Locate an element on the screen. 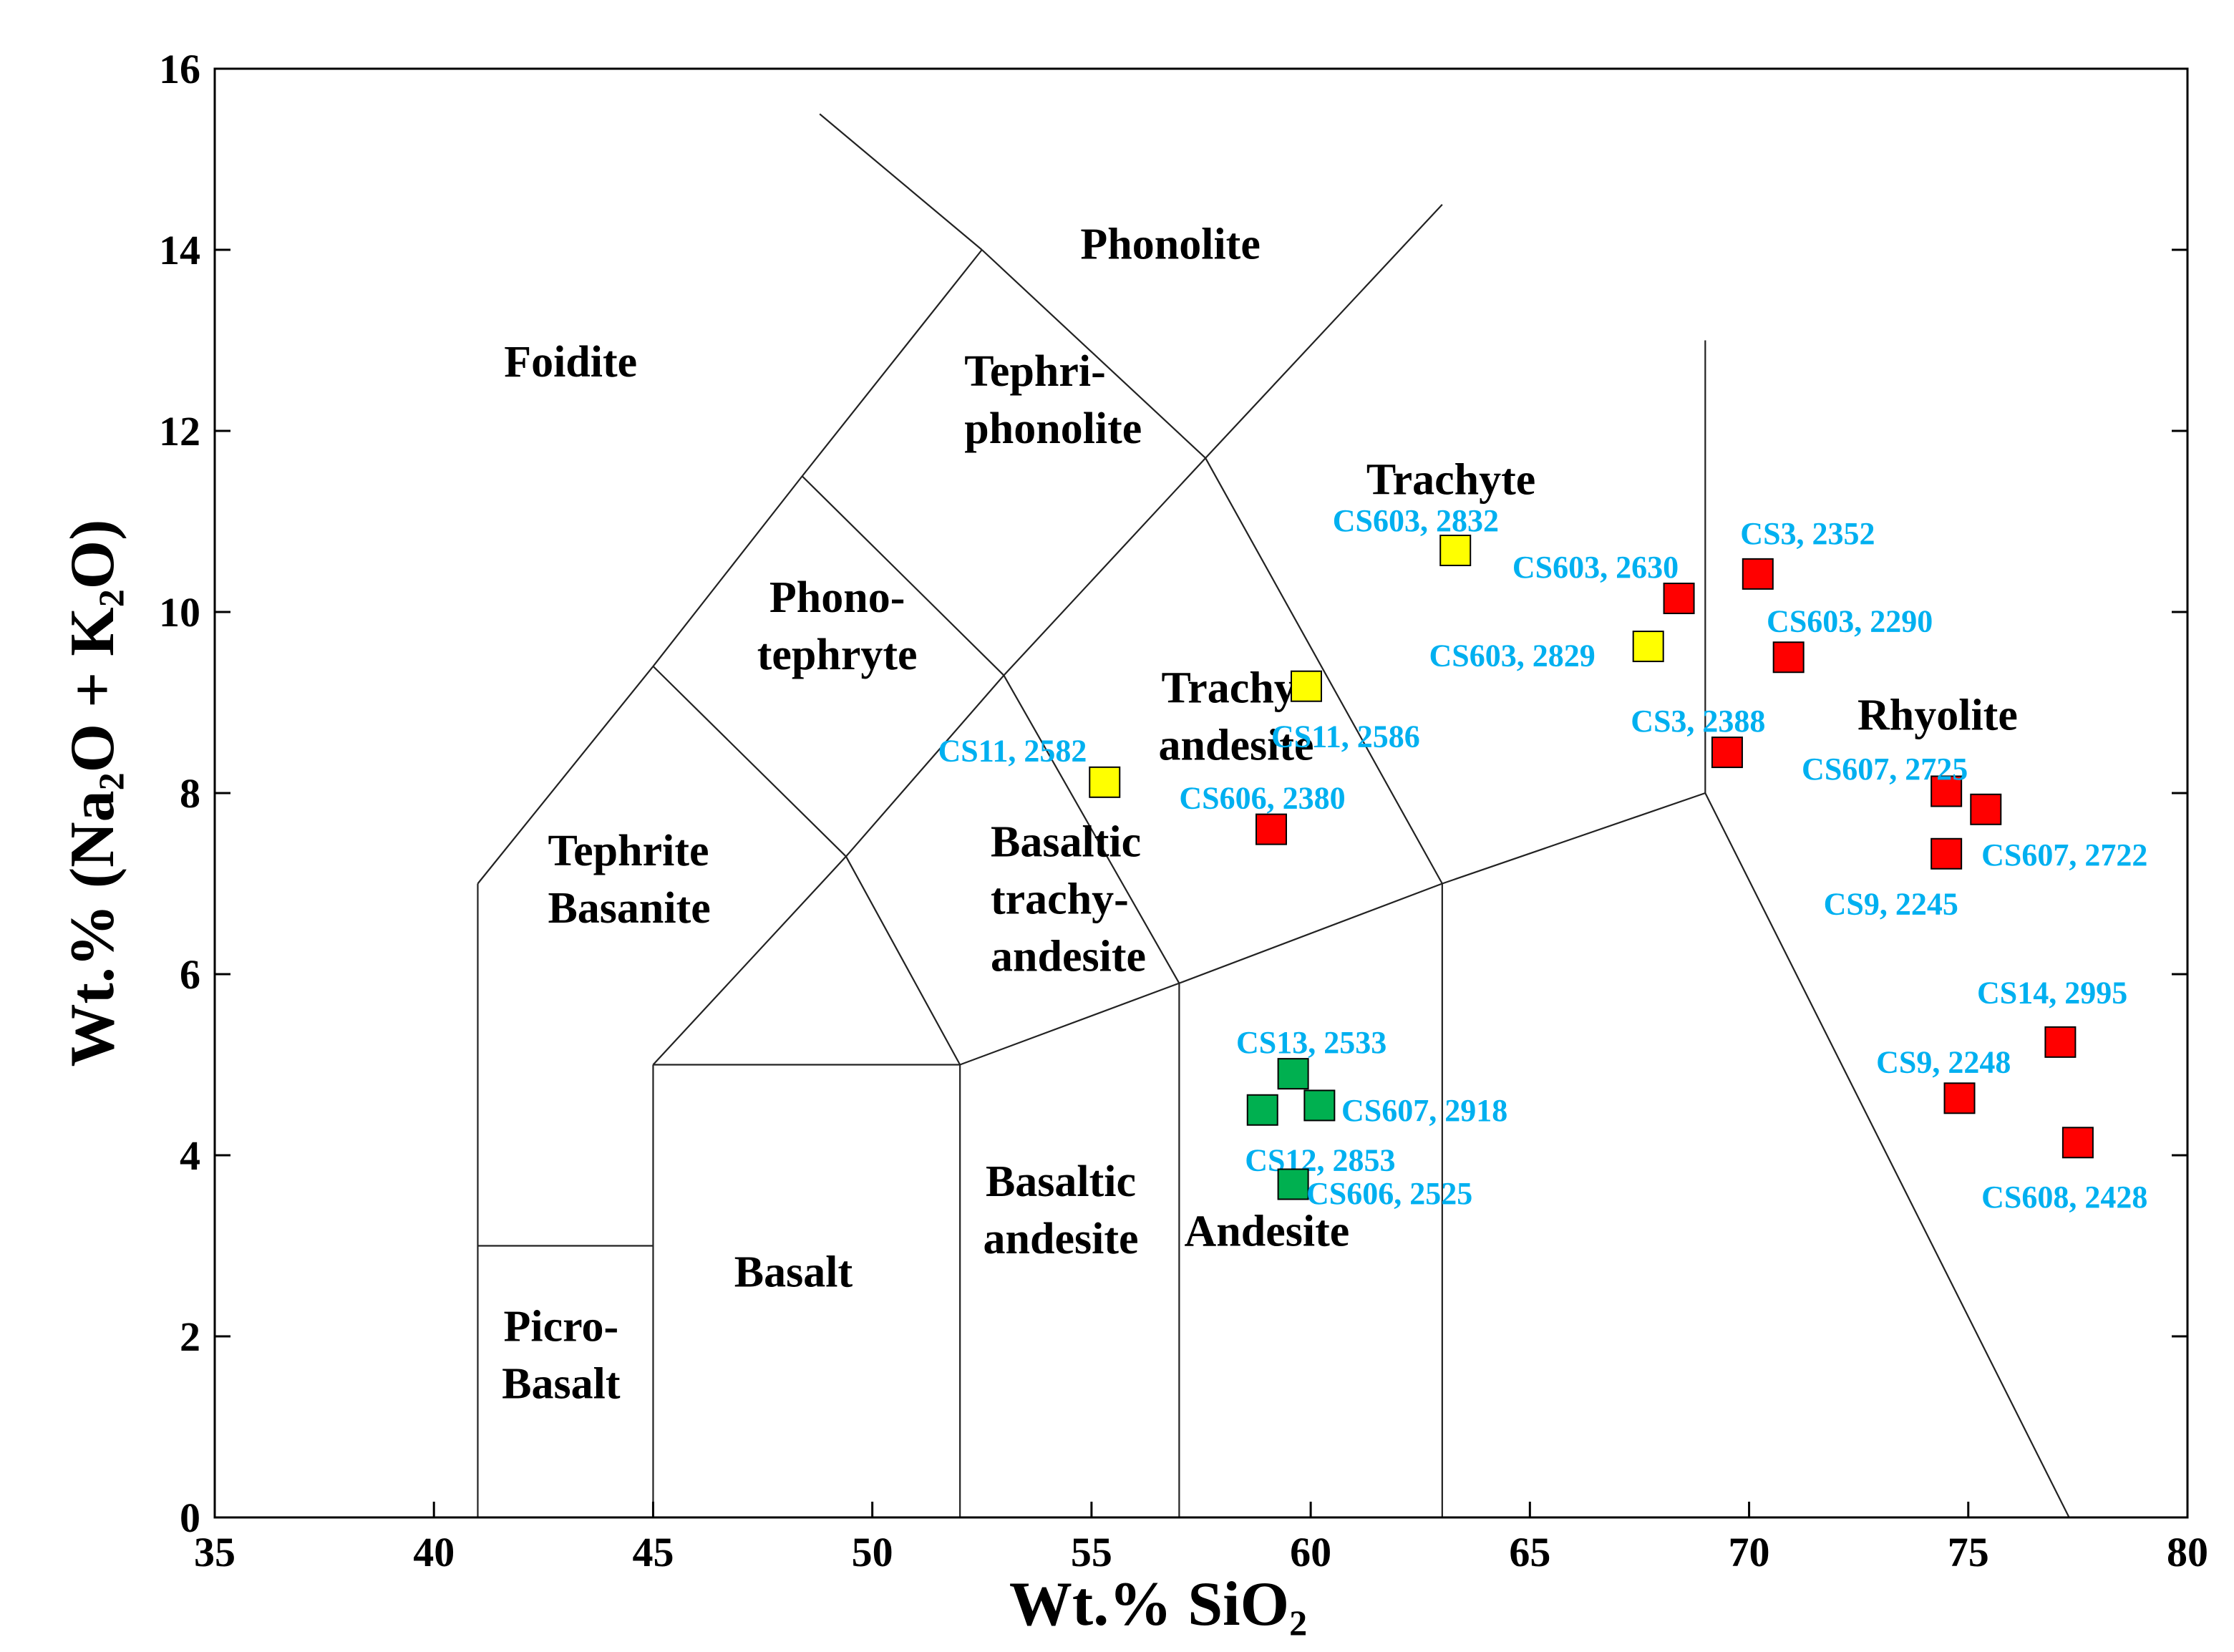 The height and width of the screenshot is (1652, 2234). field-label-line: Rhyolite is located at coordinates (1937, 715).